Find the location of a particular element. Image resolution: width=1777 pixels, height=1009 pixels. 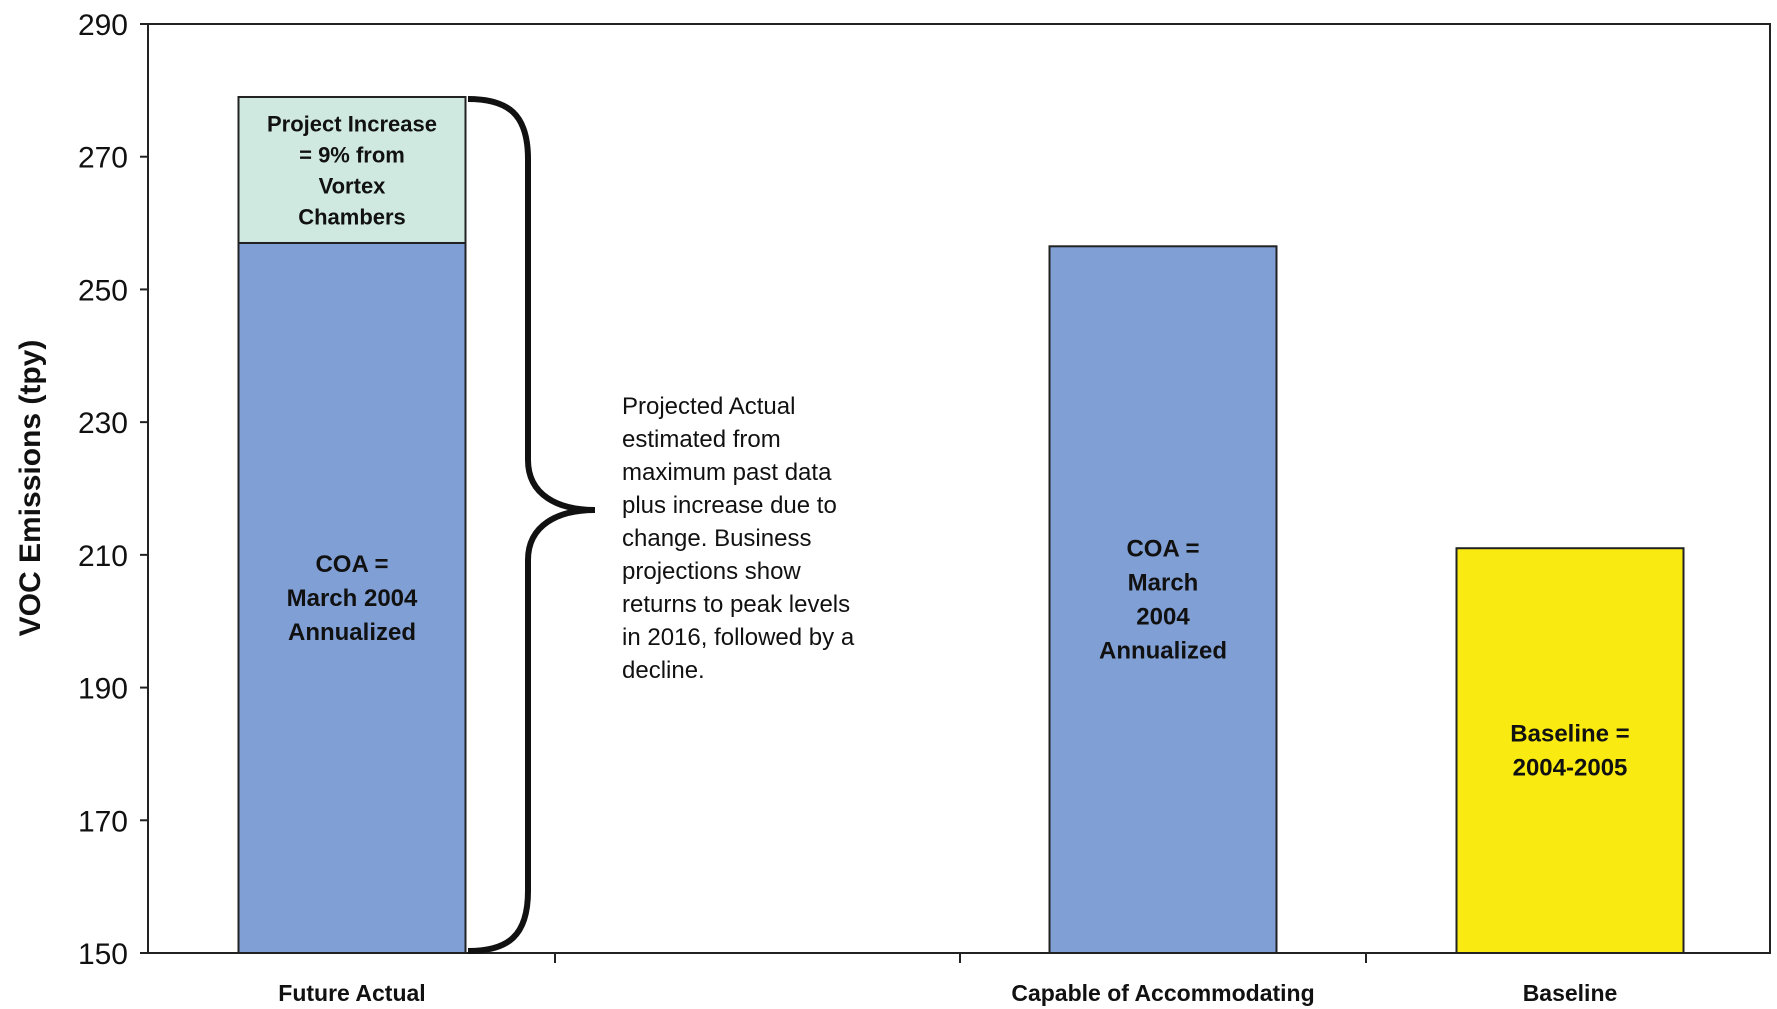

y-tick-label: 210 is located at coordinates (103, 556).